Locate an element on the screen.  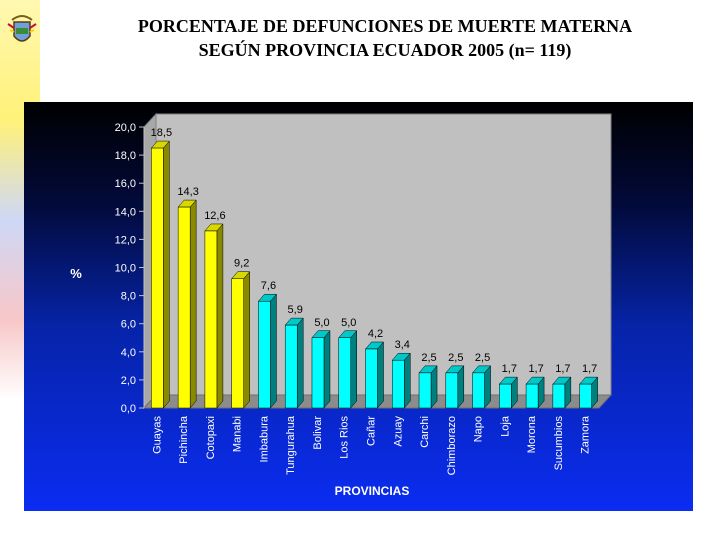
y-tick-label: 10,0 is located at coordinates (125, 269).